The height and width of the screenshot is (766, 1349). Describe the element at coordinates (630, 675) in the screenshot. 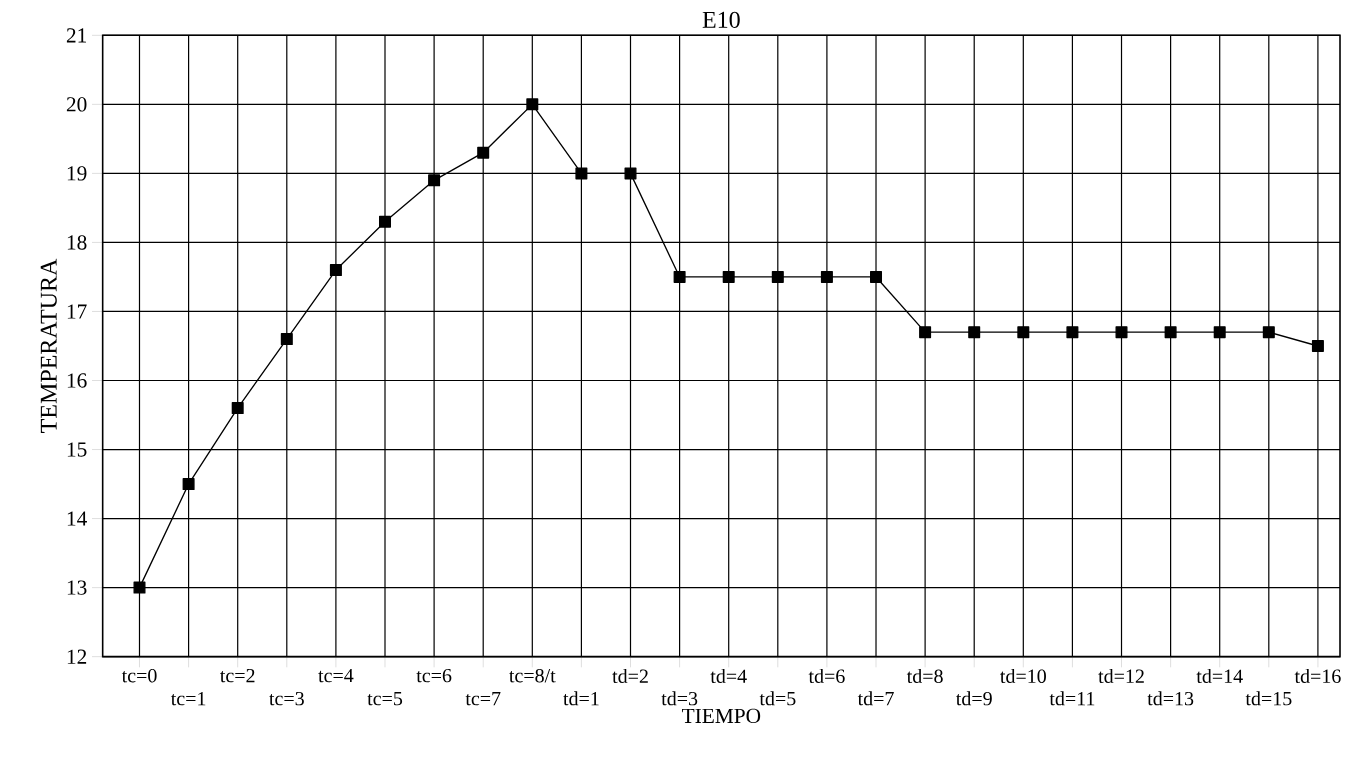

I see `x-tick-label: td=2` at that location.